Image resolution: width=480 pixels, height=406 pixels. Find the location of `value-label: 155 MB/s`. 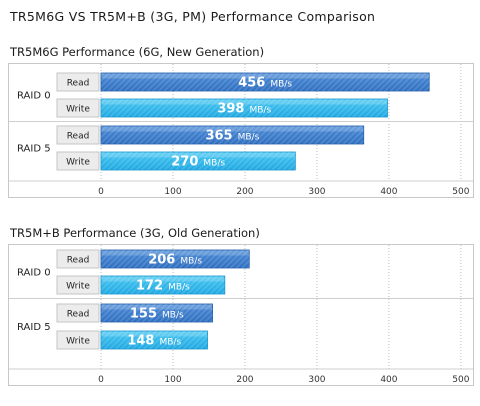

value-label: 155 MB/s is located at coordinates (157, 314).